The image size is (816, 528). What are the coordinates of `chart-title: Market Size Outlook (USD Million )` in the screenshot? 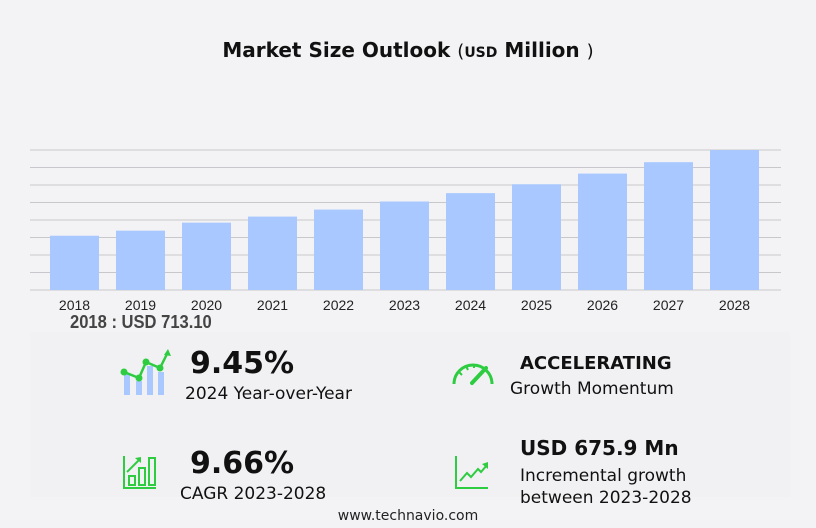 It's located at (408, 50).